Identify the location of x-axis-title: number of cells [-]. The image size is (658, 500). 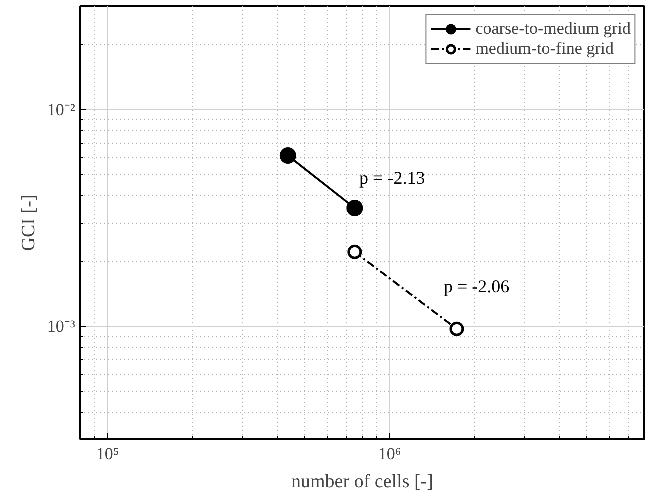
(363, 482).